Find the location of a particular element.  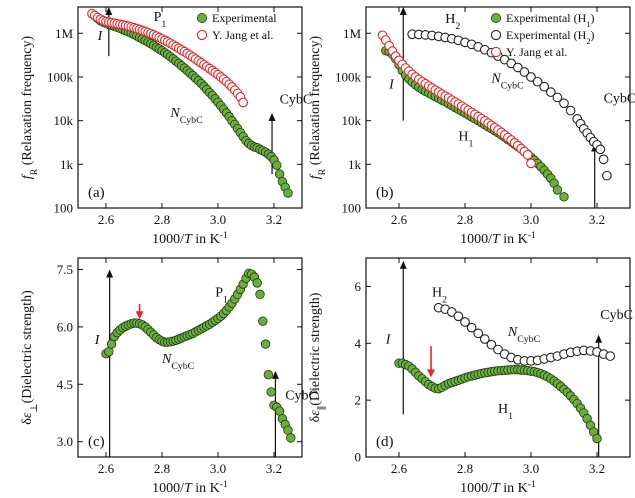

y-tick-label: 100 is located at coordinates (64, 208).